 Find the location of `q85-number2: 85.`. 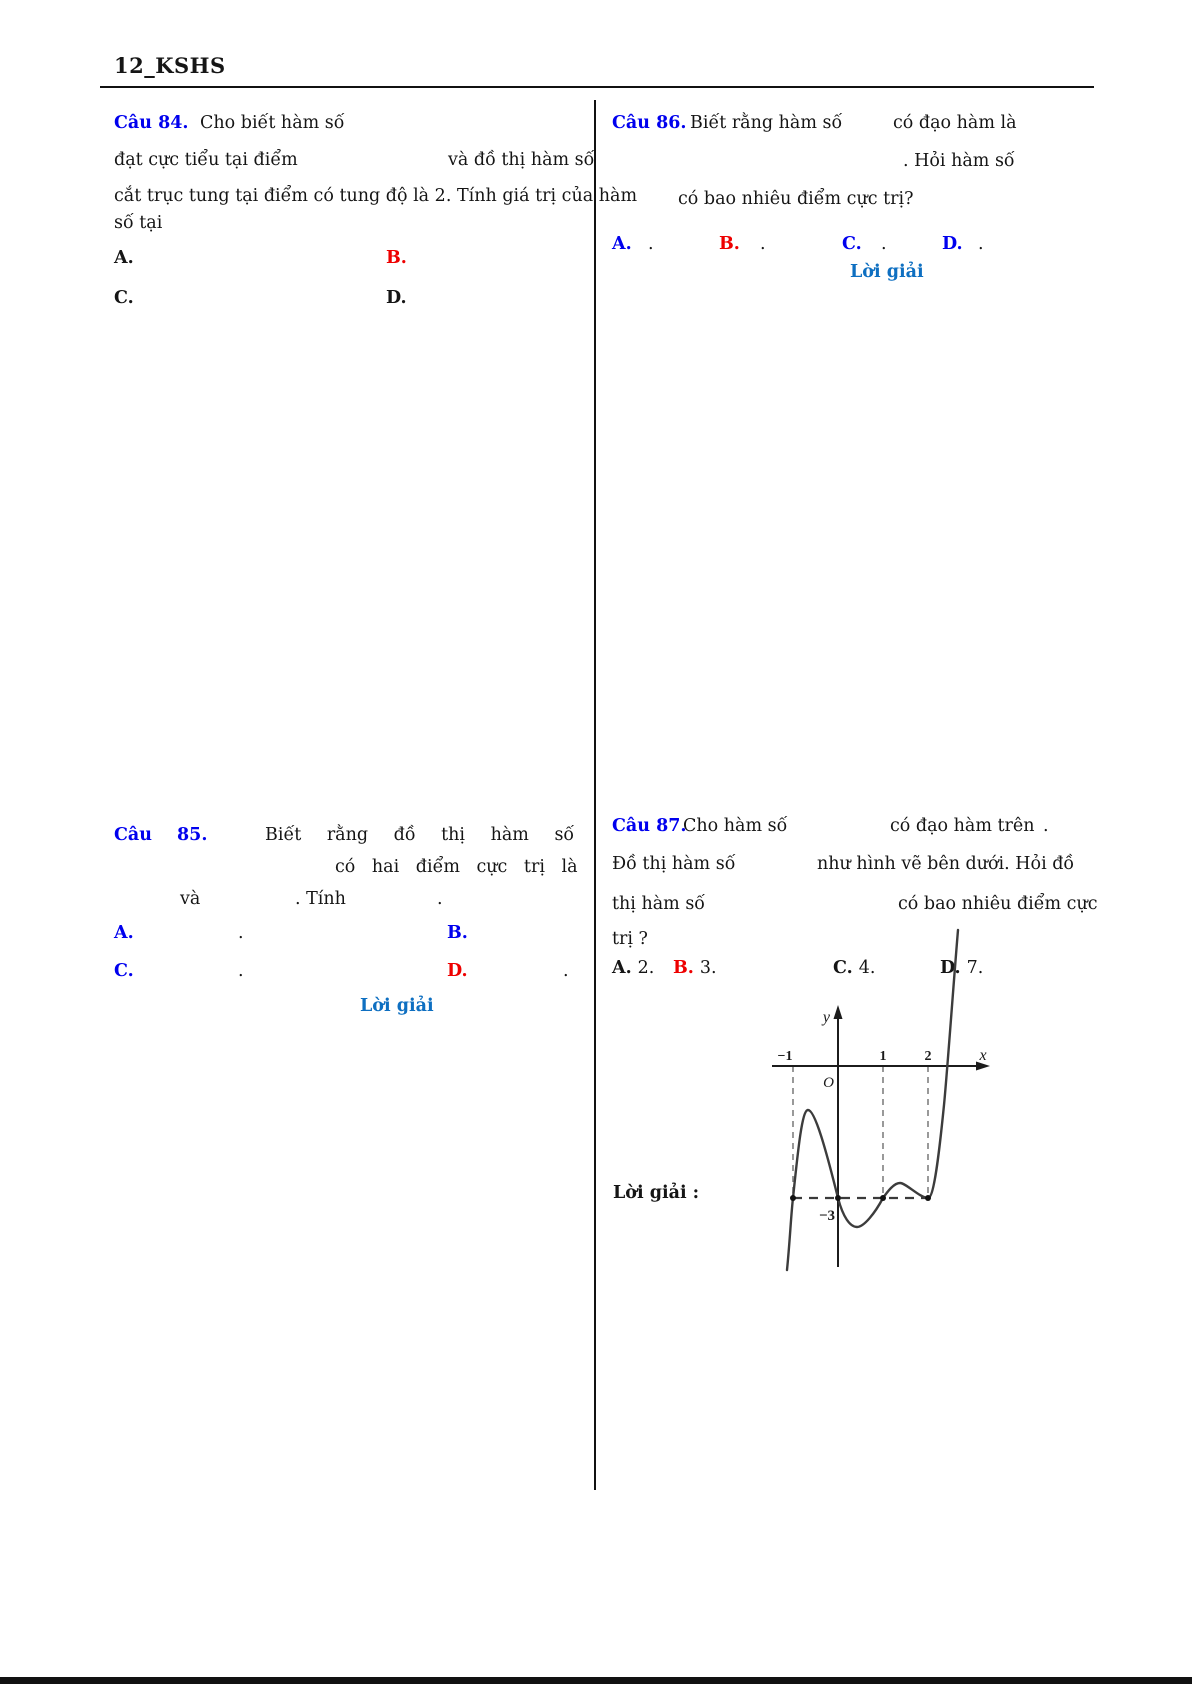

q85-number2: 85. is located at coordinates (192, 835).